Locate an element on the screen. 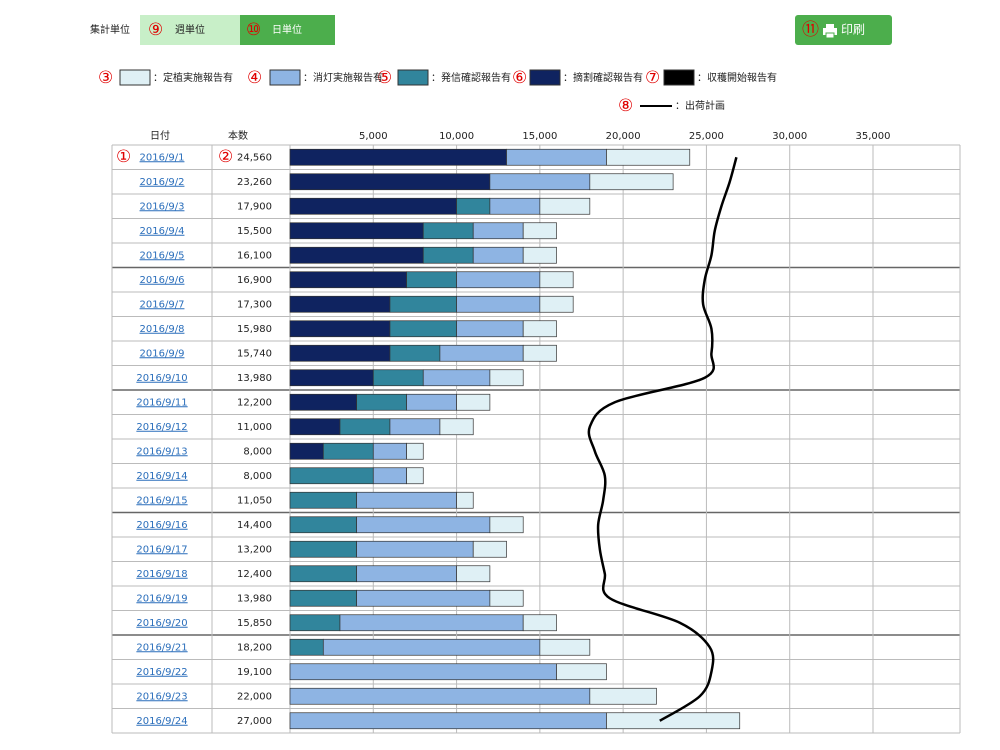 The width and height of the screenshot is (1000, 750). date-link: 2016/9/6 is located at coordinates (162, 280).